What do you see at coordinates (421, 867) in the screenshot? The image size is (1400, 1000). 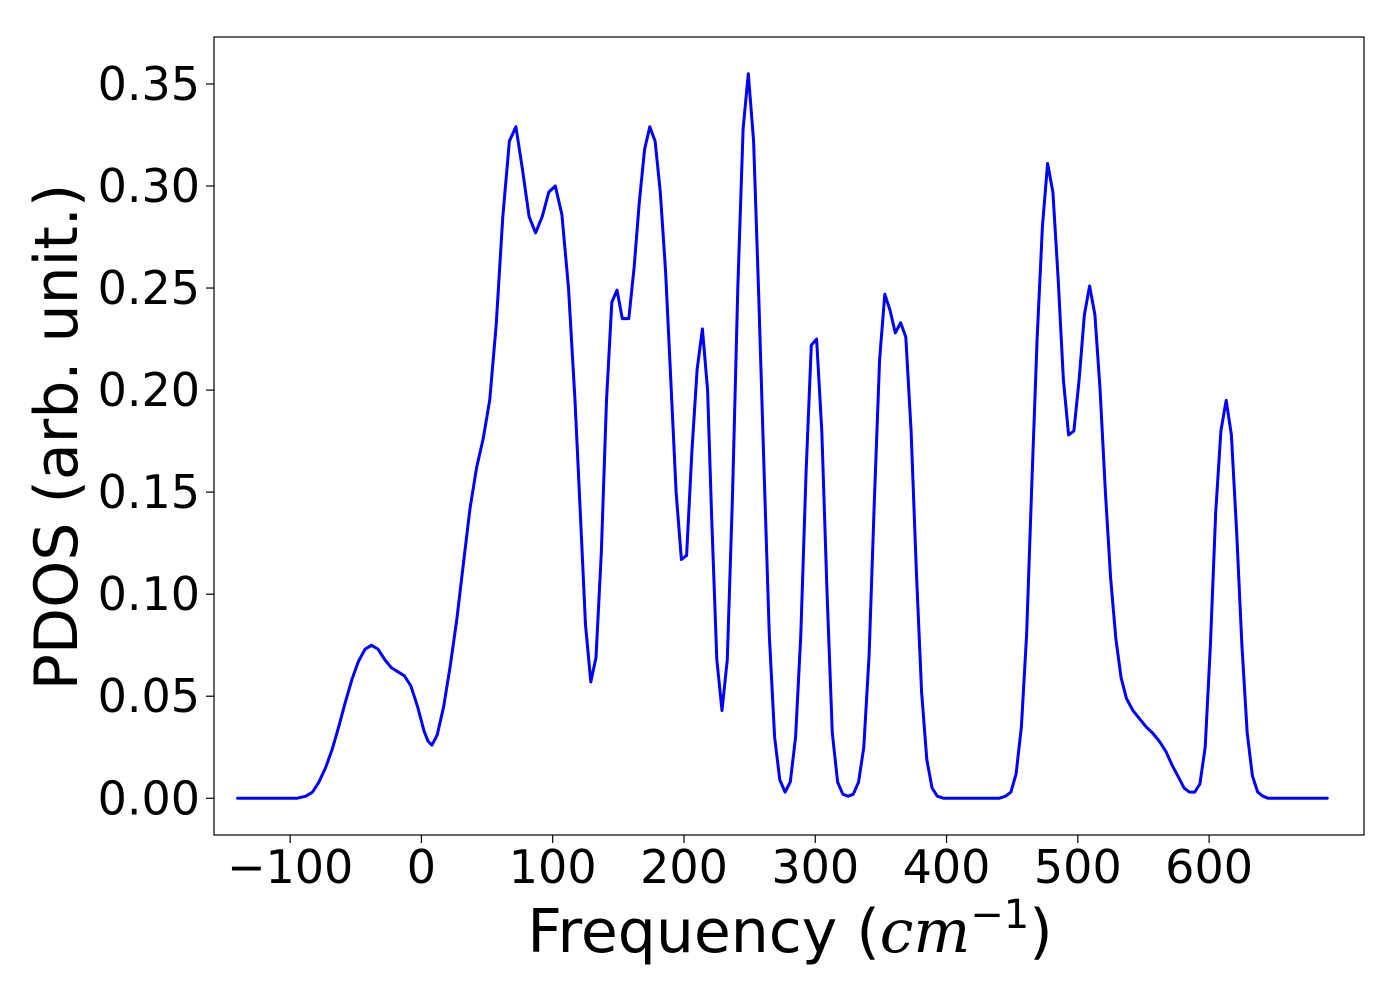 I see `x-tick-label: 0` at bounding box center [421, 867].